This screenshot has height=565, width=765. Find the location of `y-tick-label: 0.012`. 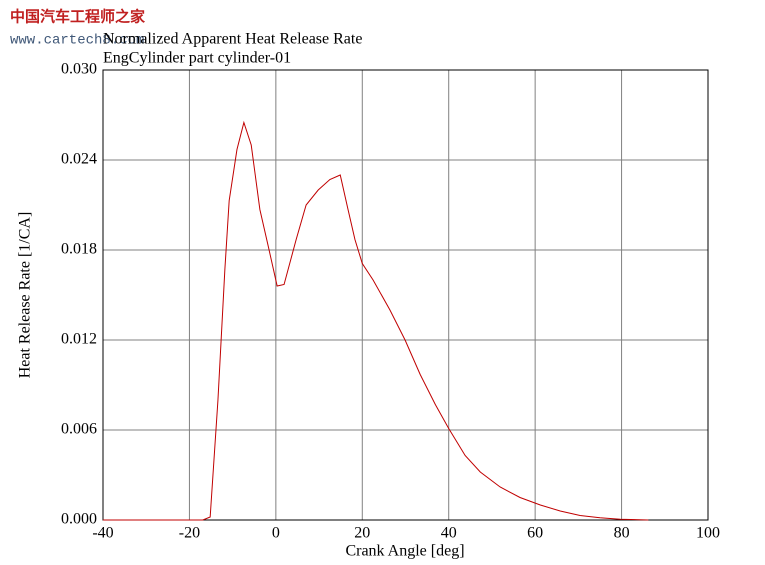

y-tick-label: 0.012 is located at coordinates (79, 339).